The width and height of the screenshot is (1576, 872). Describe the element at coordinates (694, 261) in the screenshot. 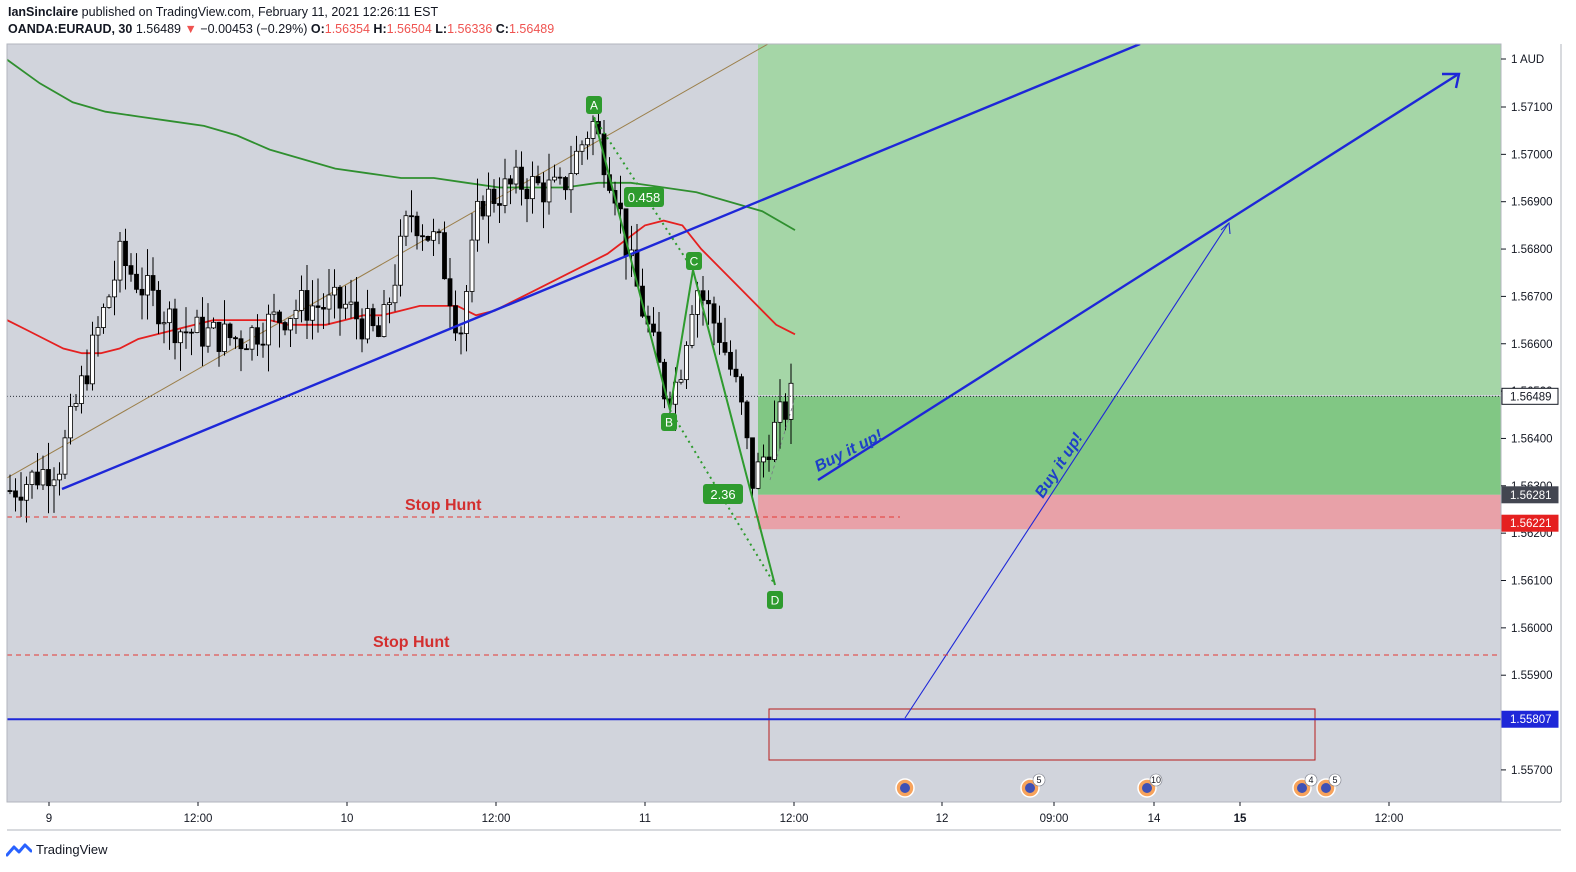

I see `pattern-point-c-badge` at that location.